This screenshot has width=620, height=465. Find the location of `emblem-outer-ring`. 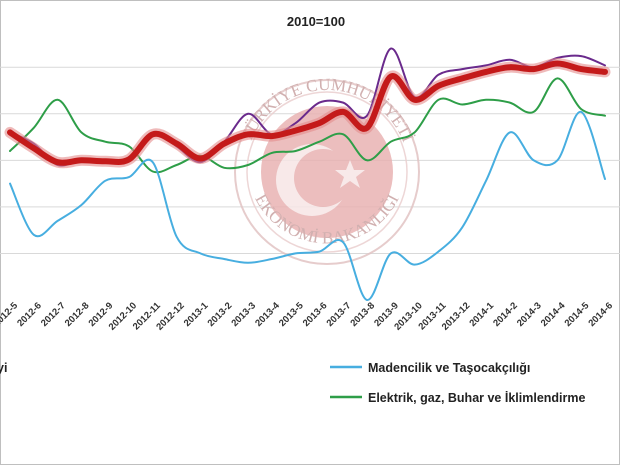

emblem-outer-ring is located at coordinates (327, 172).